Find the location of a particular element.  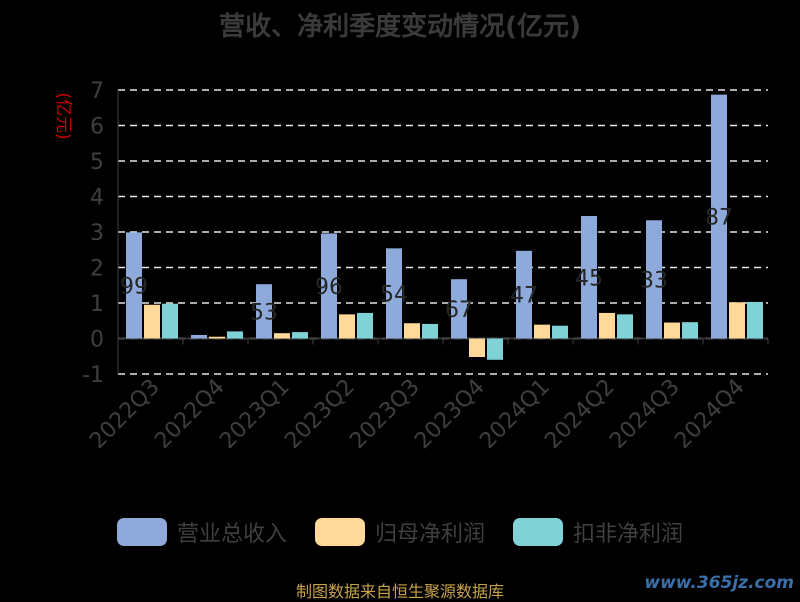

legend-item-net-profit: 归母净利润 is located at coordinates (399, 532).